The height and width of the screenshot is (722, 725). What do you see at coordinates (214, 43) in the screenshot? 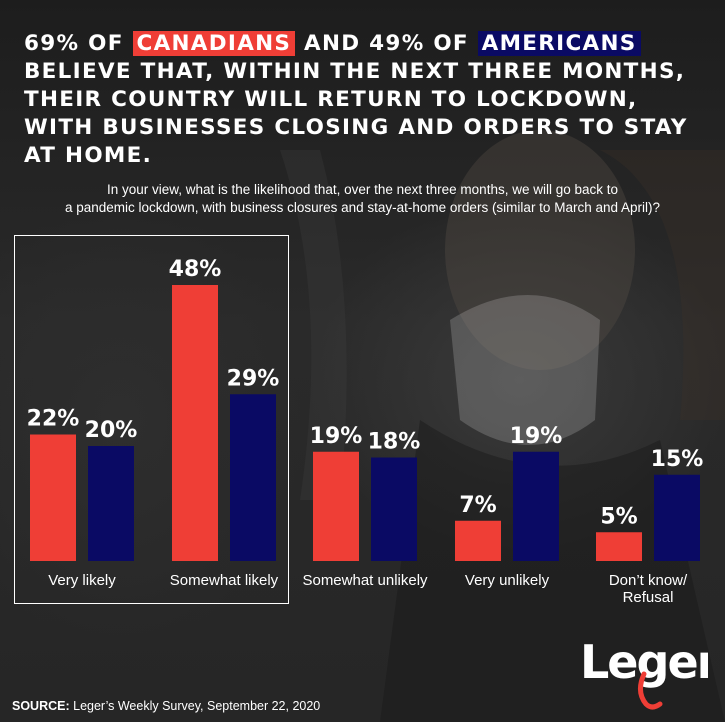
I see `headline-canadians: Canadians` at bounding box center [214, 43].